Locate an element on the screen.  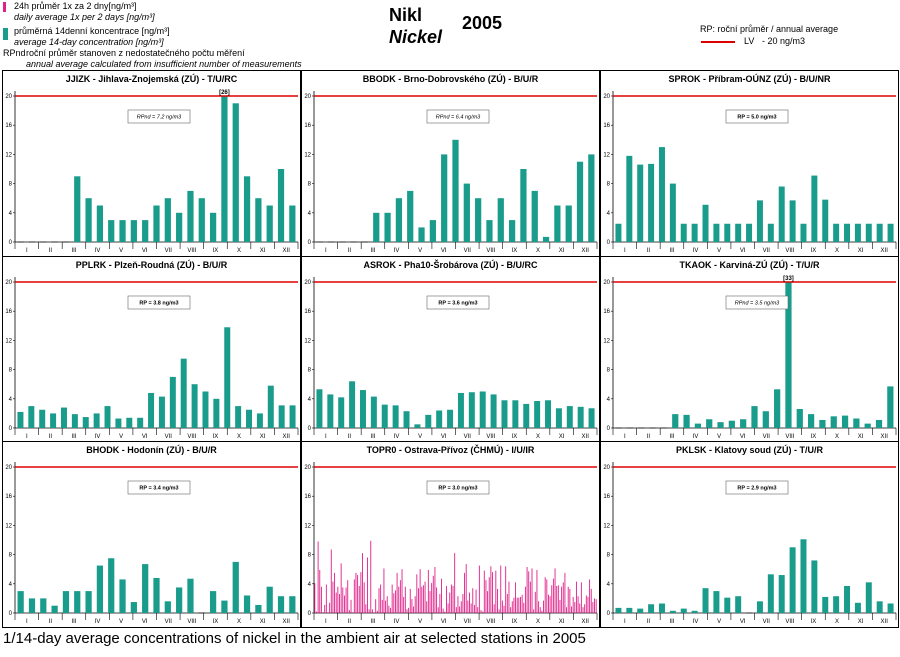
month-label: VII is located at coordinates (169, 437).